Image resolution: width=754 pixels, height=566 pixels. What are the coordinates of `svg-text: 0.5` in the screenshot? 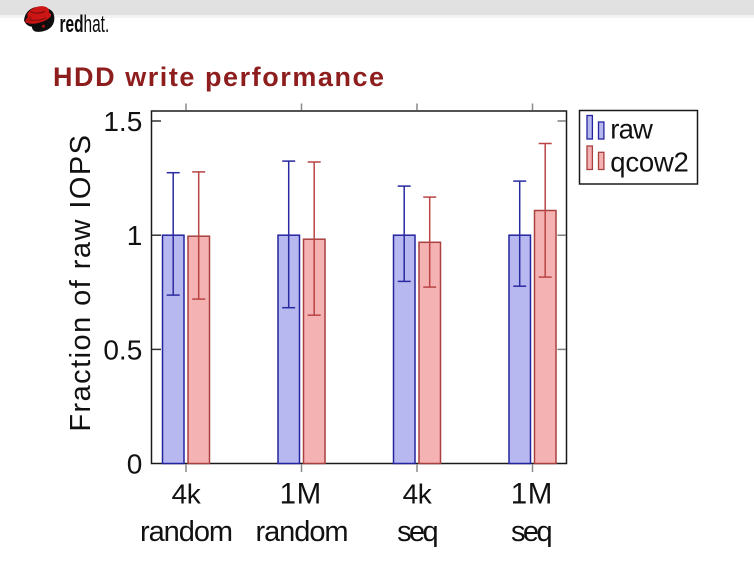 It's located at (122, 350).